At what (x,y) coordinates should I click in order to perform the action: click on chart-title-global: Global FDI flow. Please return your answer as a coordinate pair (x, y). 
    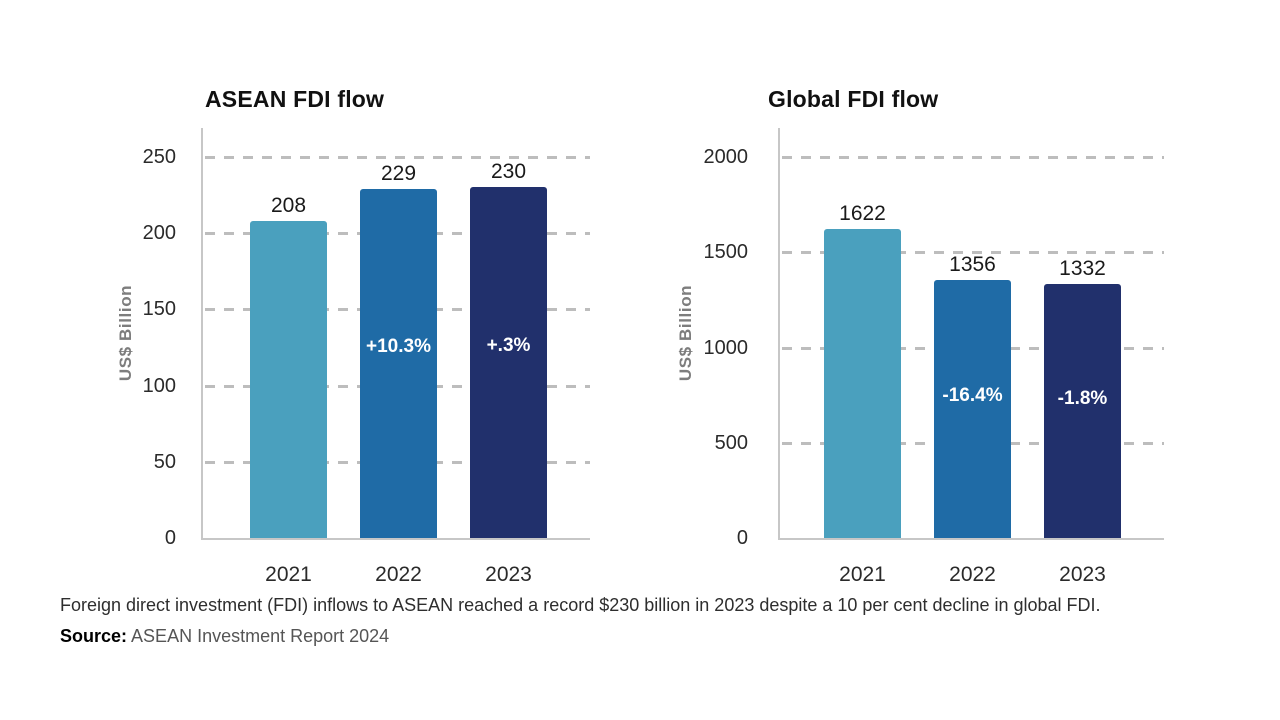
    Looking at the image, I should click on (853, 99).